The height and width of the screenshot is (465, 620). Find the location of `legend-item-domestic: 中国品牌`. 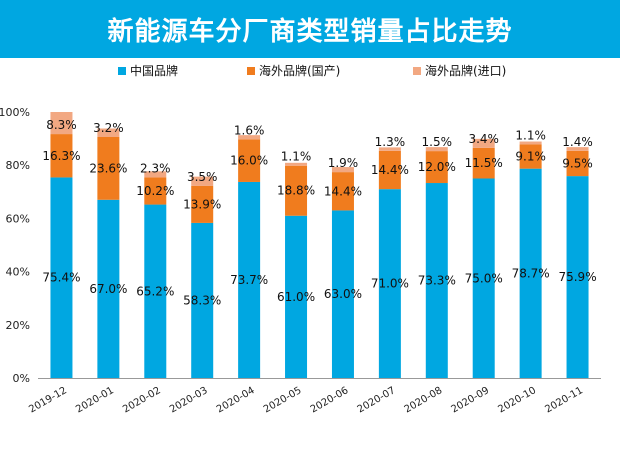

legend-item-domestic: 中国品牌 is located at coordinates (148, 70).